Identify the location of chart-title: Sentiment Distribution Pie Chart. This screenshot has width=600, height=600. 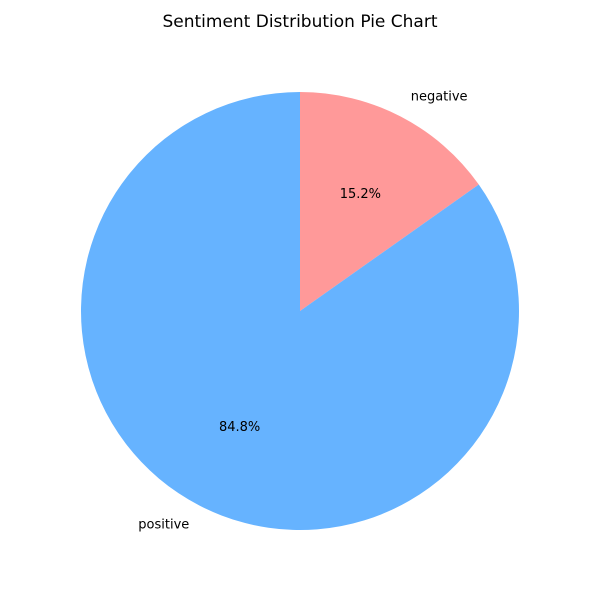
(300, 22).